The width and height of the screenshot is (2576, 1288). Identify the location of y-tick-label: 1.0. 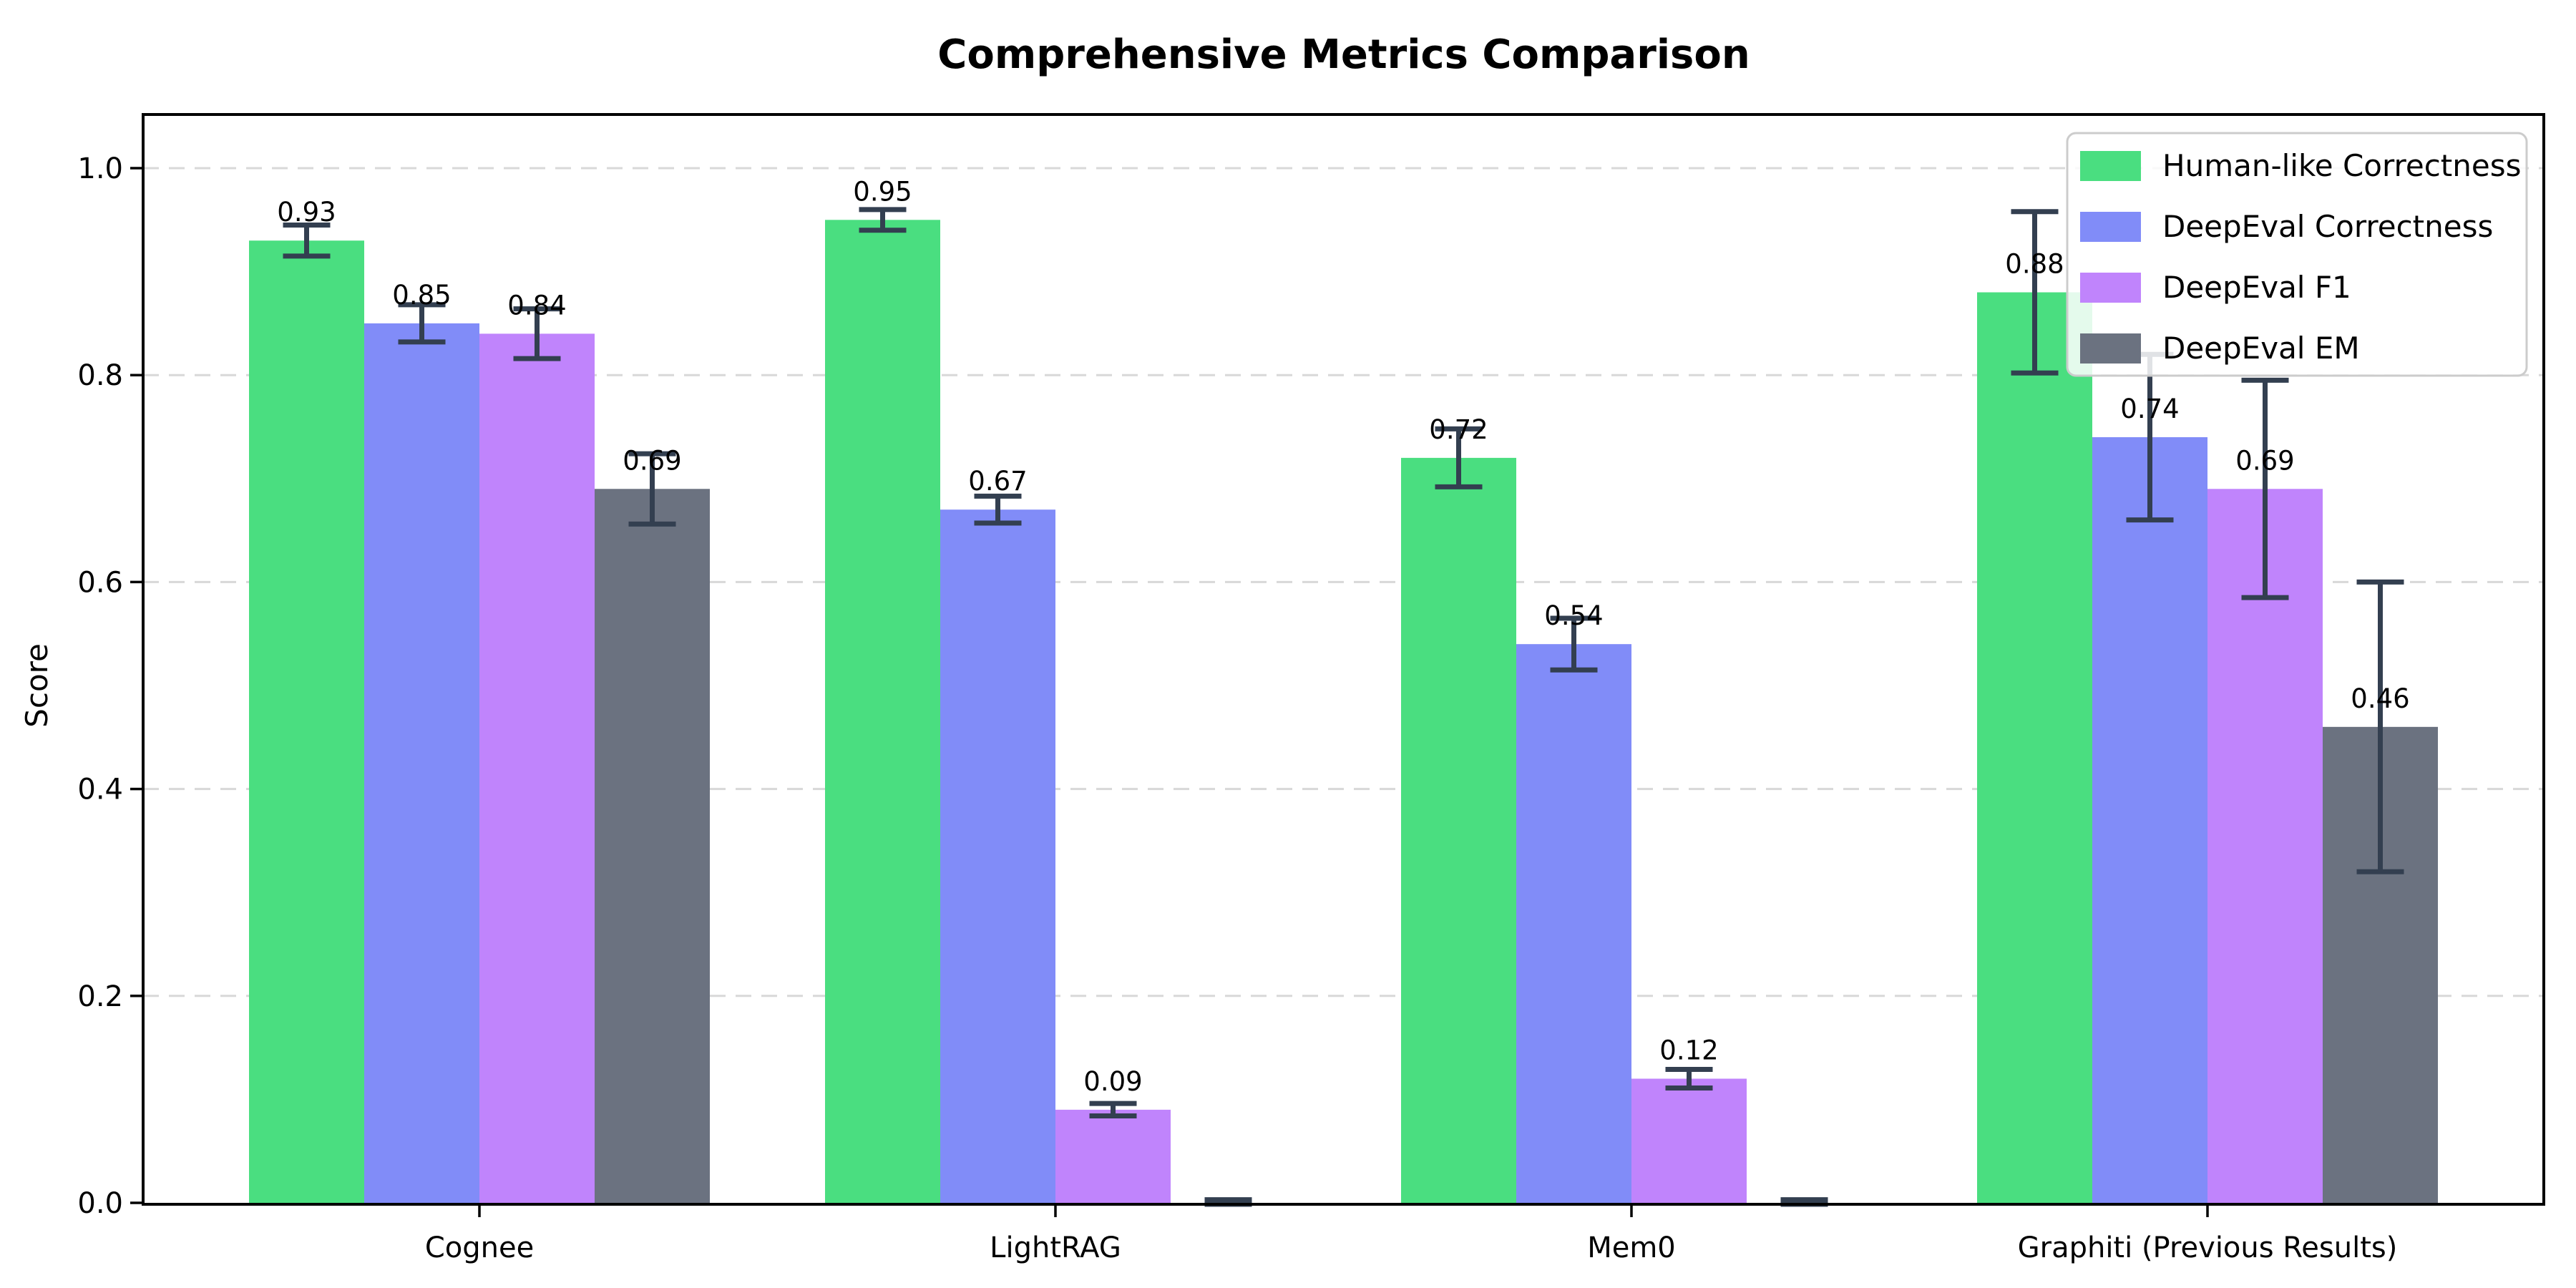
(100, 168).